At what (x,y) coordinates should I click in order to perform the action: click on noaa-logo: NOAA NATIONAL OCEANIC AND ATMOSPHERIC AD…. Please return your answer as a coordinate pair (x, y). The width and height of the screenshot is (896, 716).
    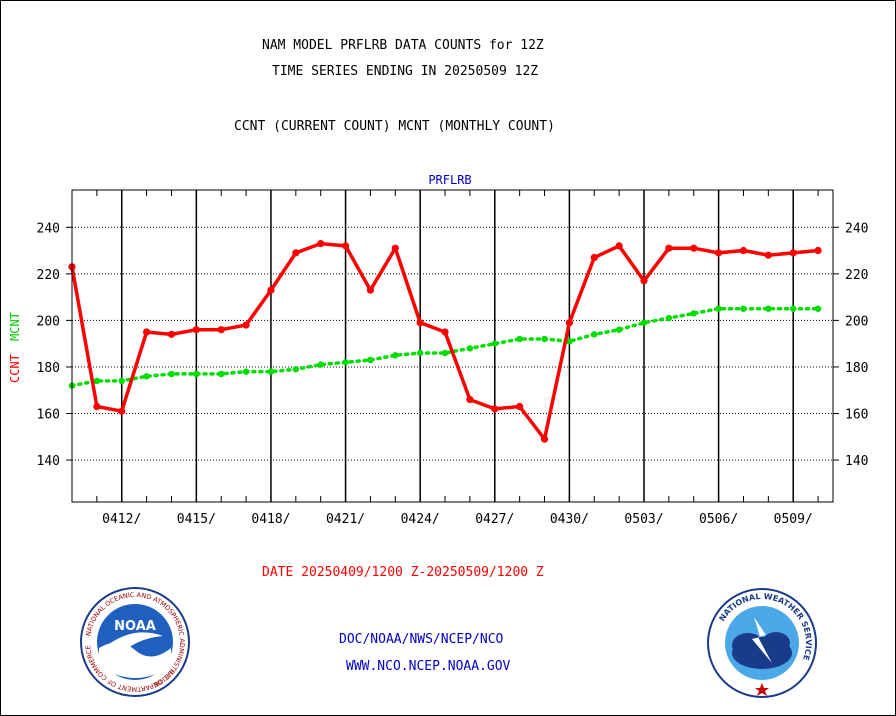
    Looking at the image, I should click on (135, 642).